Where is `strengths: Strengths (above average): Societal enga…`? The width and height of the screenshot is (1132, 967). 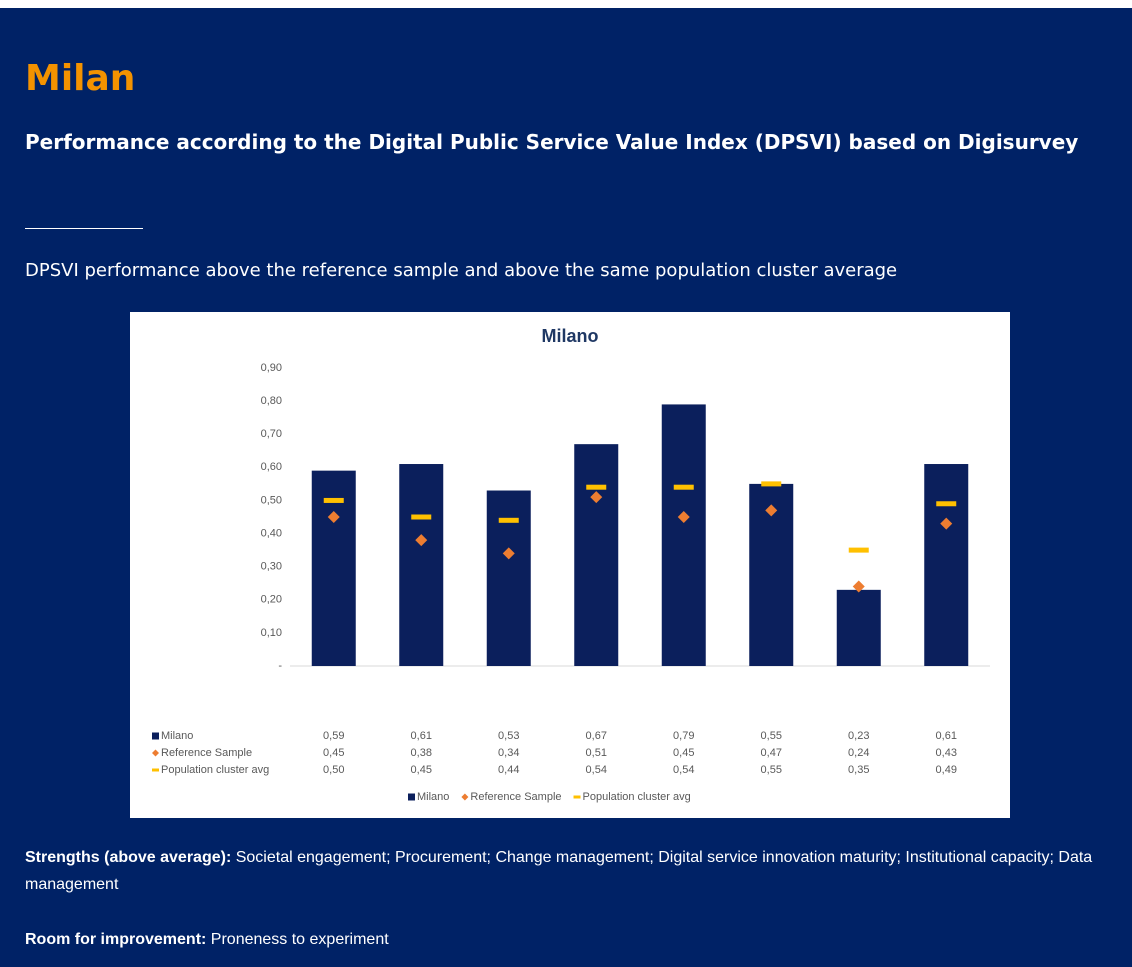 strengths: Strengths (above average): Societal enga… is located at coordinates (570, 871).